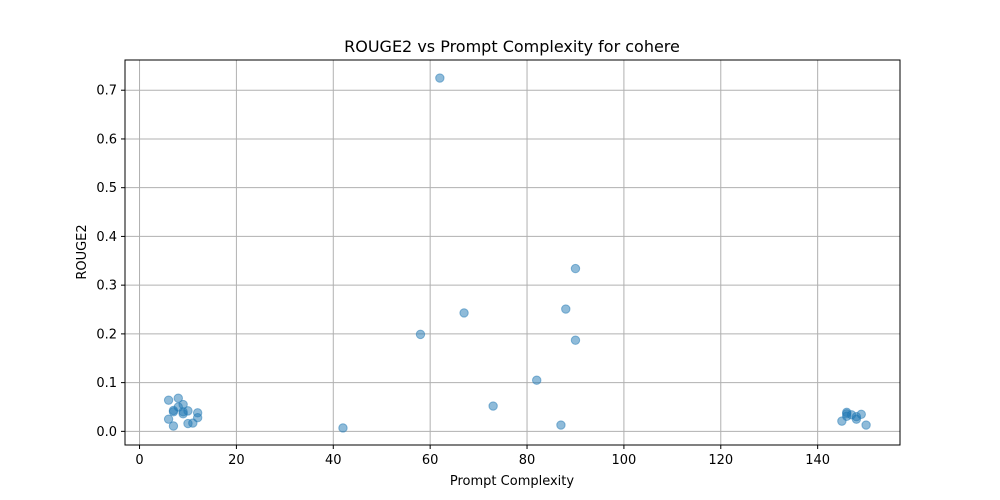  I want to click on chart-title: ROUGE2 vs Prompt Complexity for cohere, so click(512, 46).